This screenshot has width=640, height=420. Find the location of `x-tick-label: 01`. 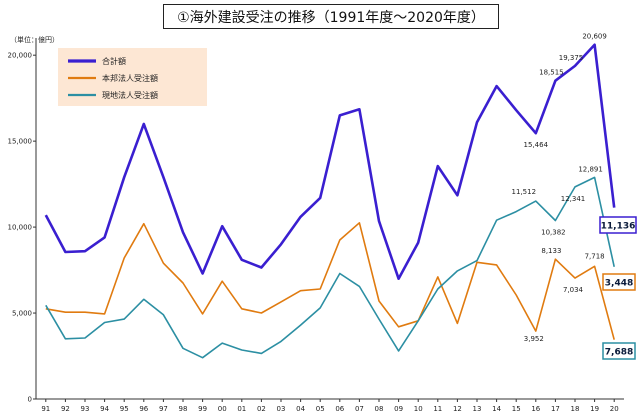

x-tick-label: 01 is located at coordinates (241, 409).